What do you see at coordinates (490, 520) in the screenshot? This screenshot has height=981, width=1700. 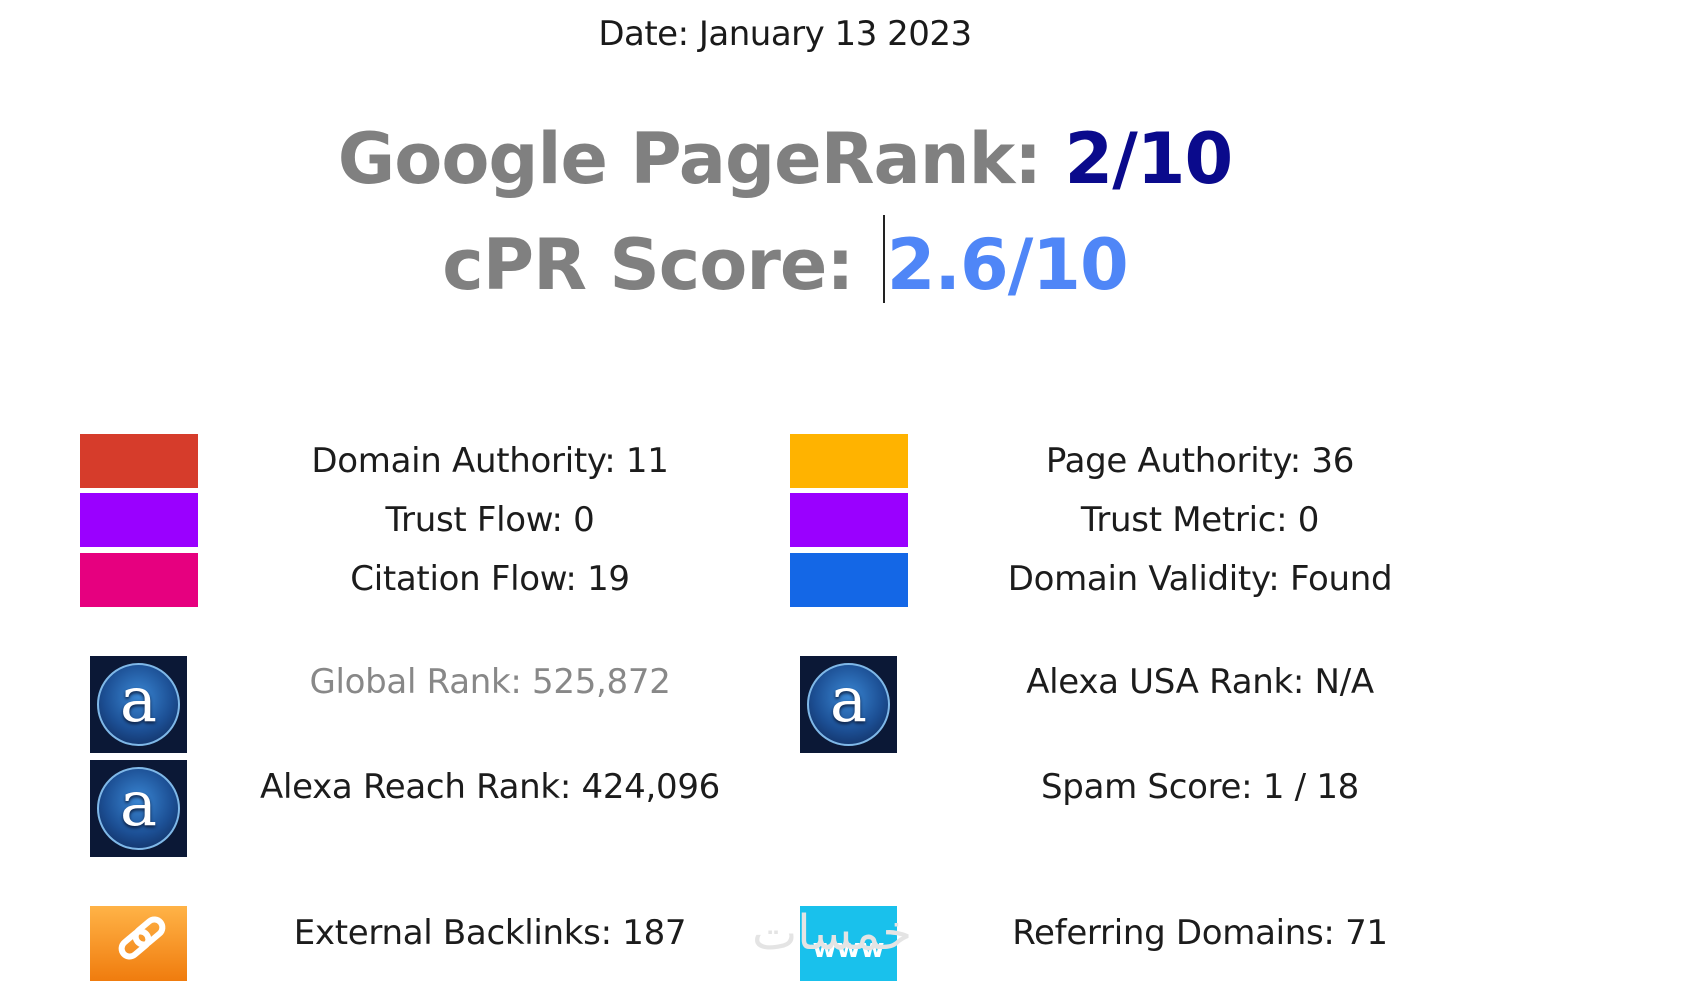 I see `trust-flow-text: Trust Flow: 0` at bounding box center [490, 520].